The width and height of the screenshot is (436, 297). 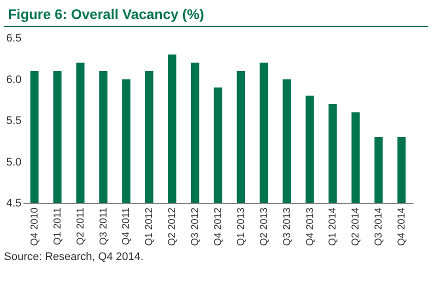 What do you see at coordinates (150, 226) in the screenshot?
I see `x-tick-label: Q1 2012` at bounding box center [150, 226].